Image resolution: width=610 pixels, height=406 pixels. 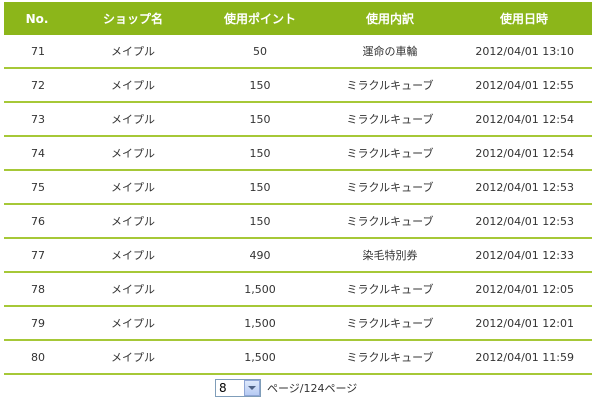 I want to click on table-row: 73 メイプル 150 ミラクルキューブ 2012/04/01 12:54, so click(x=298, y=119).